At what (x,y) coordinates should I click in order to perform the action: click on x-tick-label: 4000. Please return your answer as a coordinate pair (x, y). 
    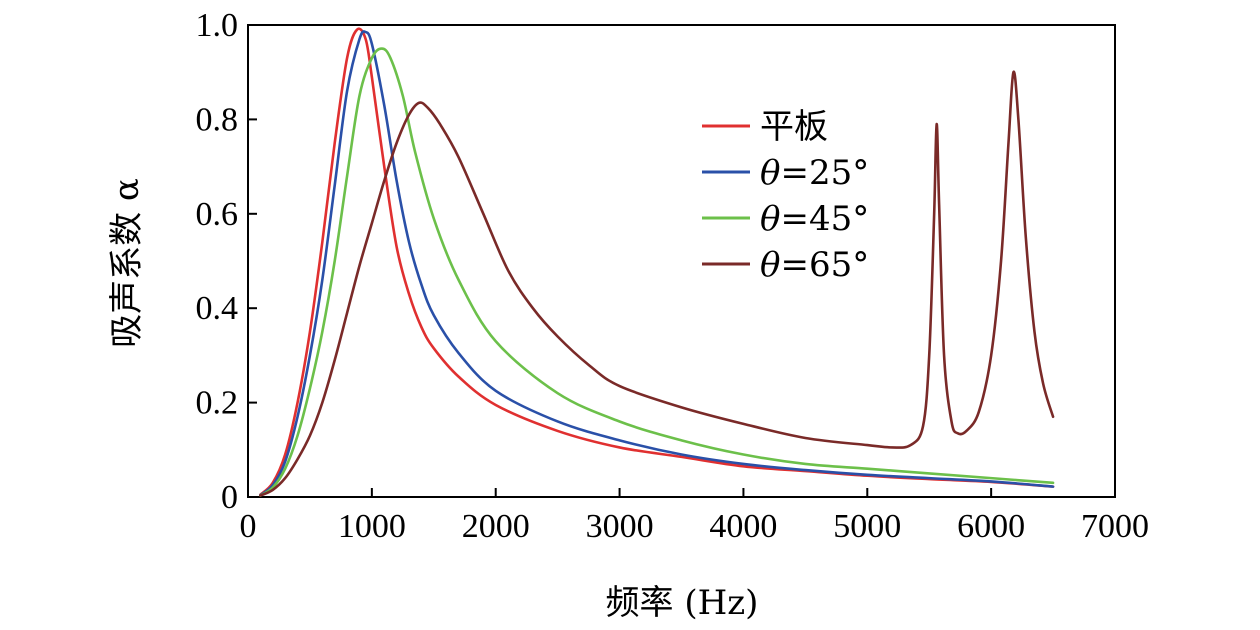
    Looking at the image, I should click on (743, 526).